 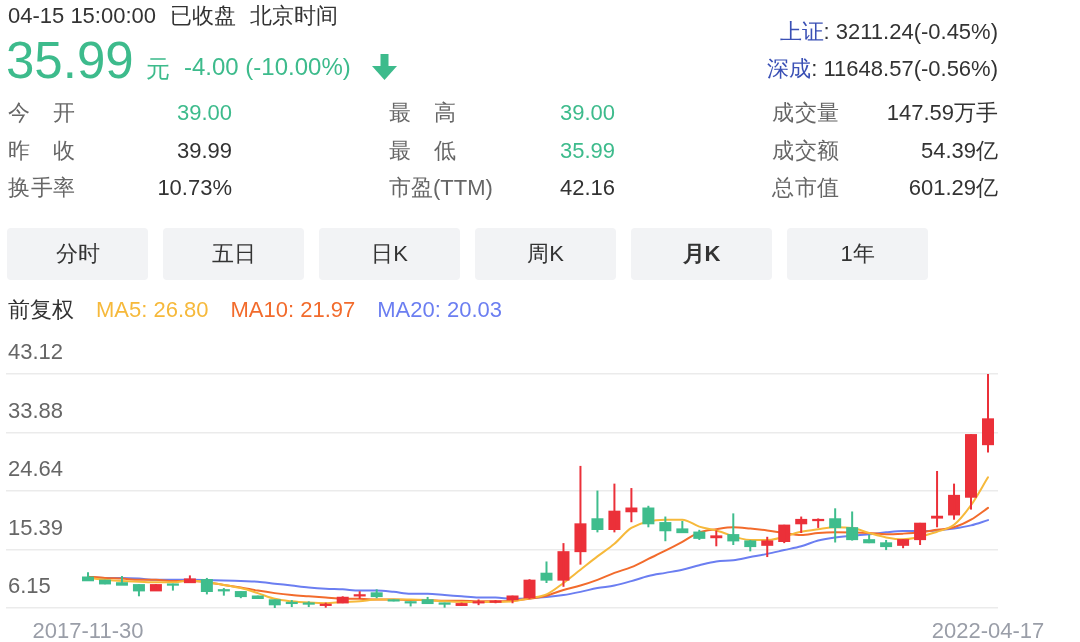 I want to click on x-tick-label: 2017-11-30, so click(x=88, y=630).